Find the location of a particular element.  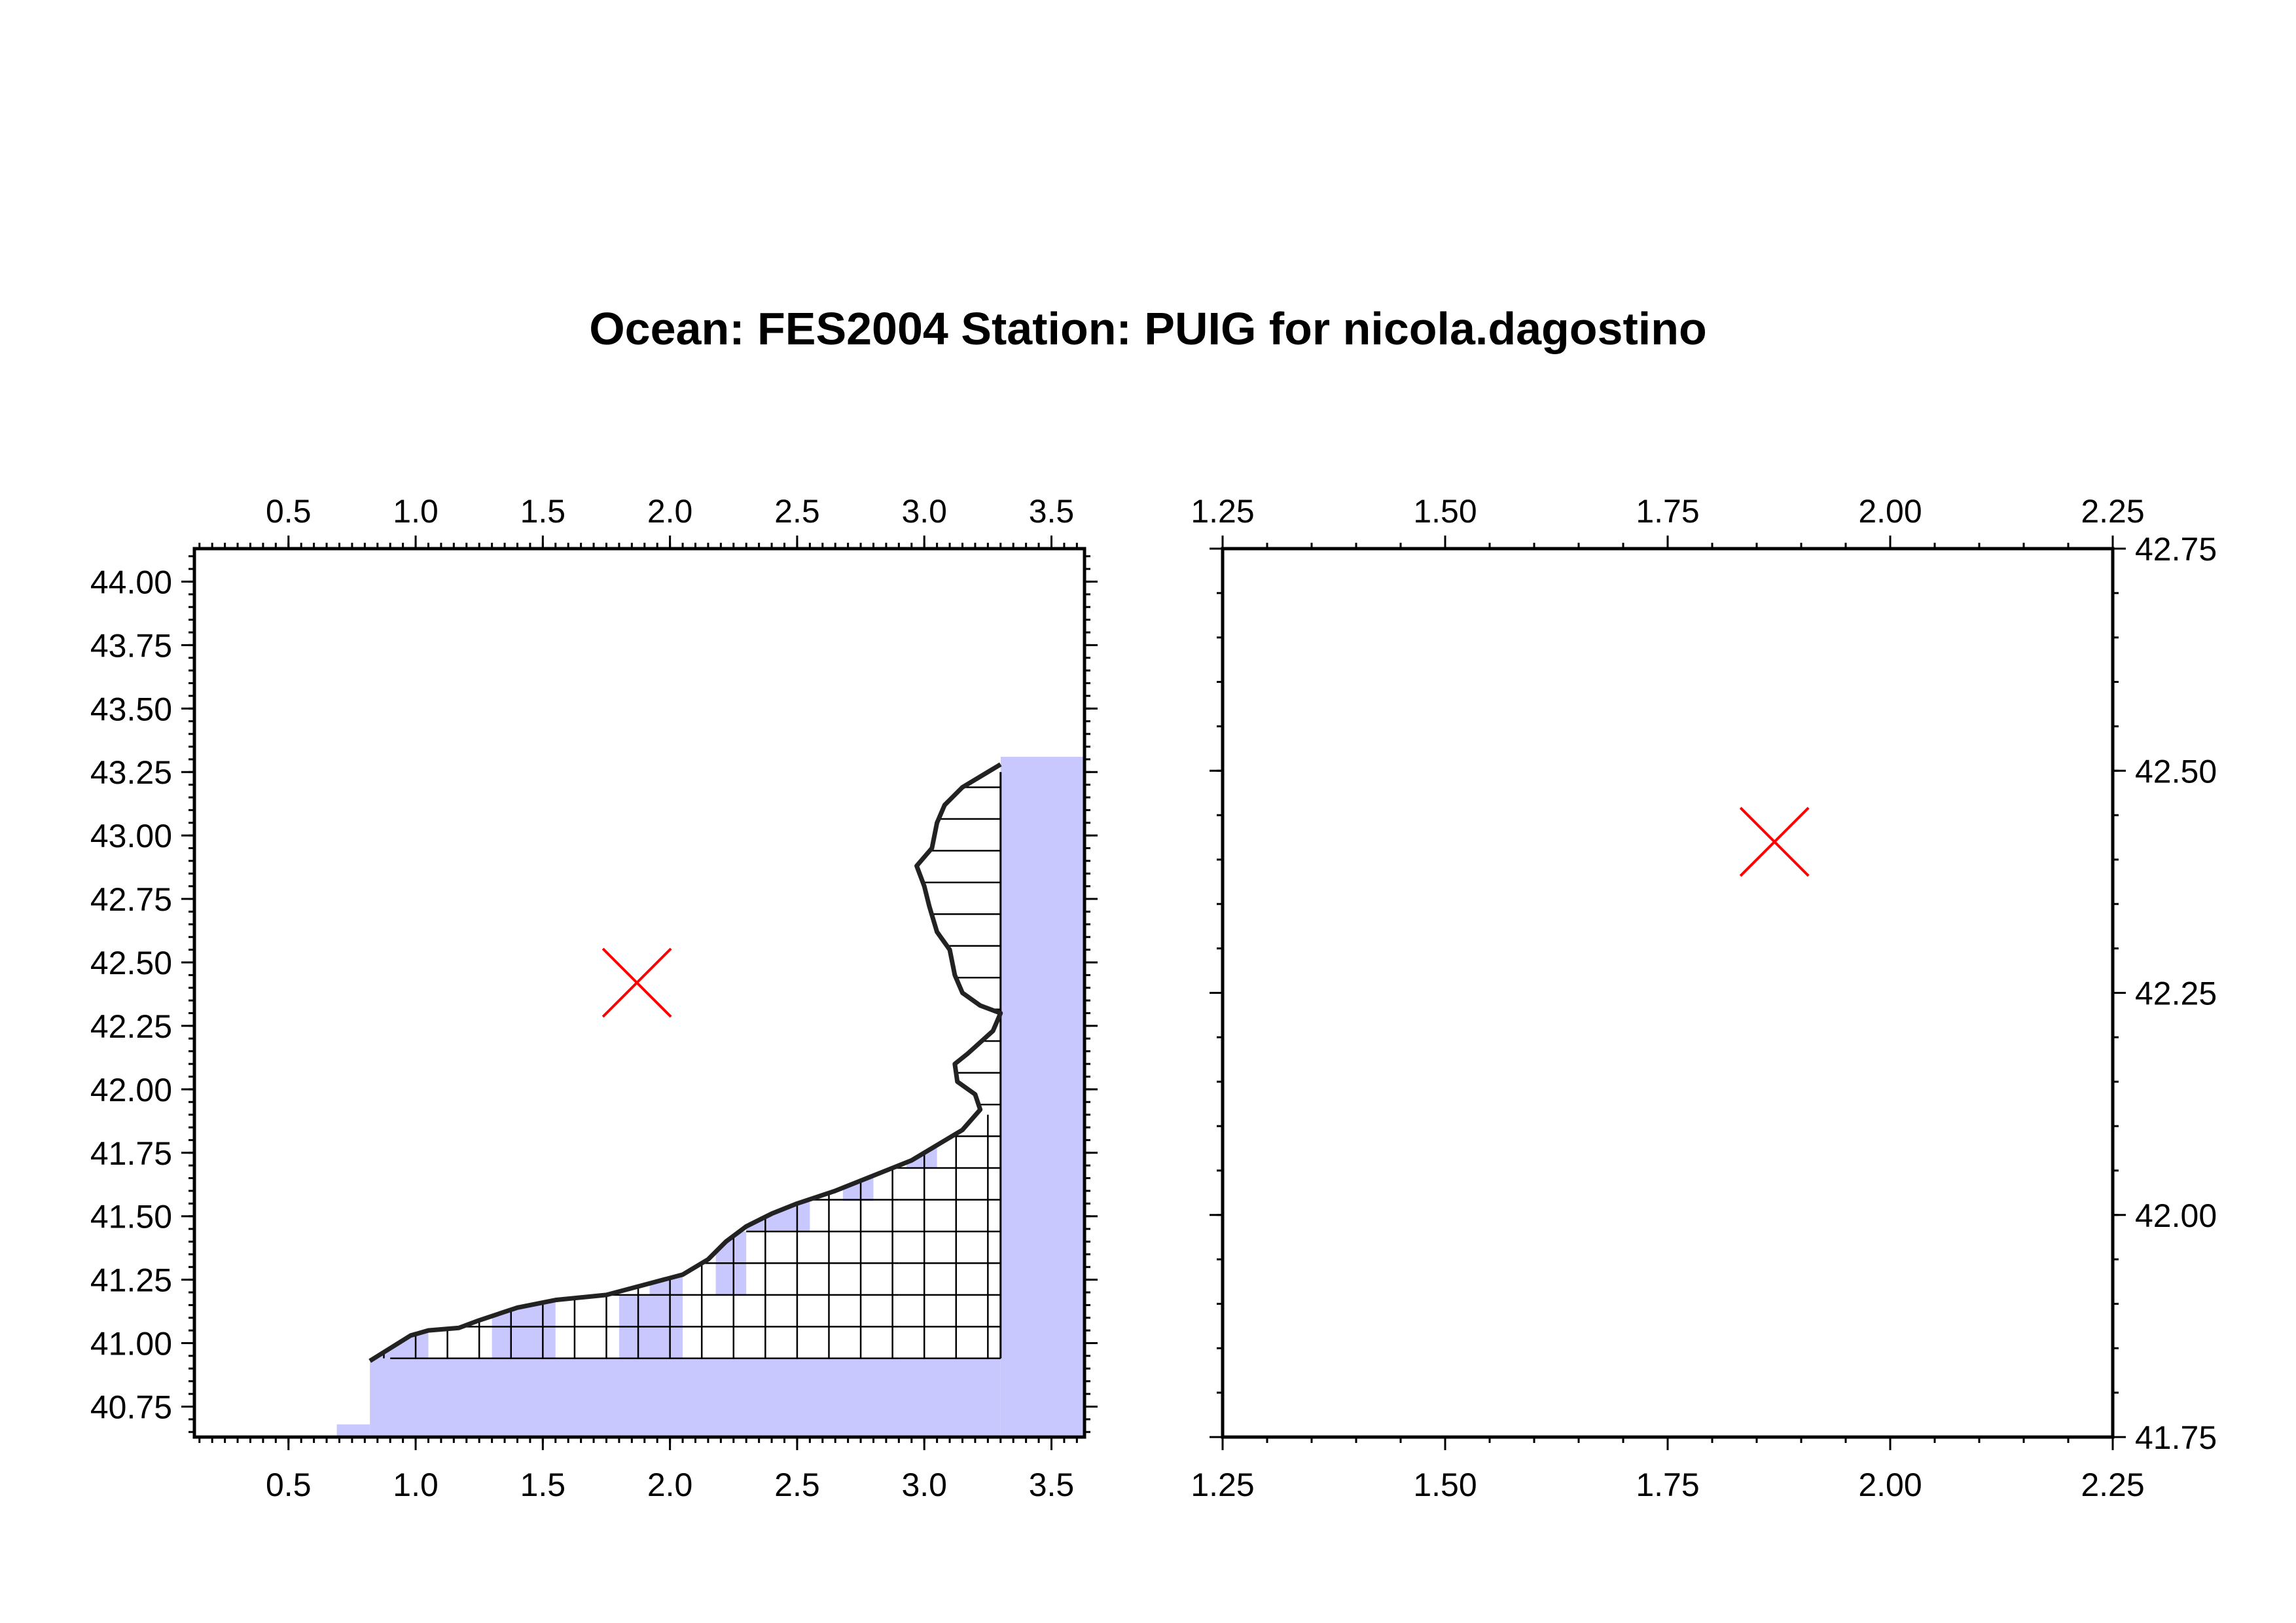

y-tick-label: 44.00 is located at coordinates (131, 582).